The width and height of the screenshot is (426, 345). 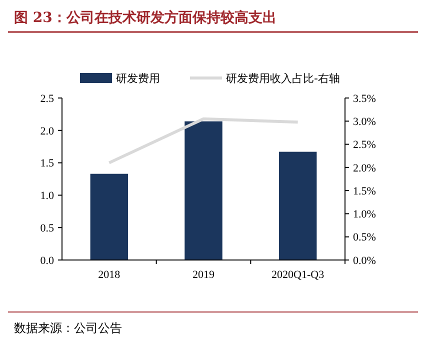 What do you see at coordinates (364, 145) in the screenshot?
I see `y2-tick-label: 2.5%` at bounding box center [364, 145].